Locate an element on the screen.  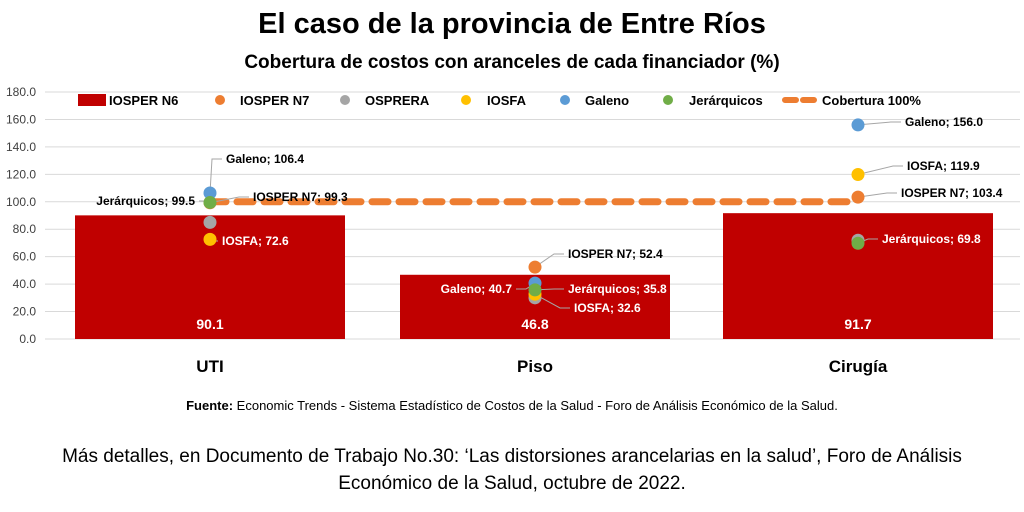
legend-label: Jerárquicos is located at coordinates (726, 100).